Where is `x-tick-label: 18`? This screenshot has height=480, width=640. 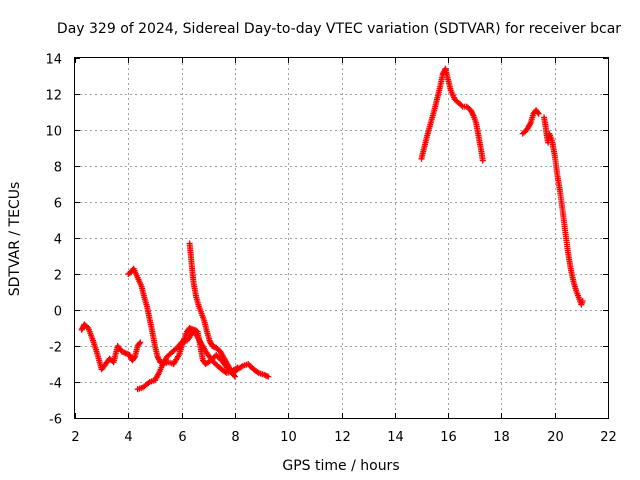
x-tick-label: 18 is located at coordinates (501, 437).